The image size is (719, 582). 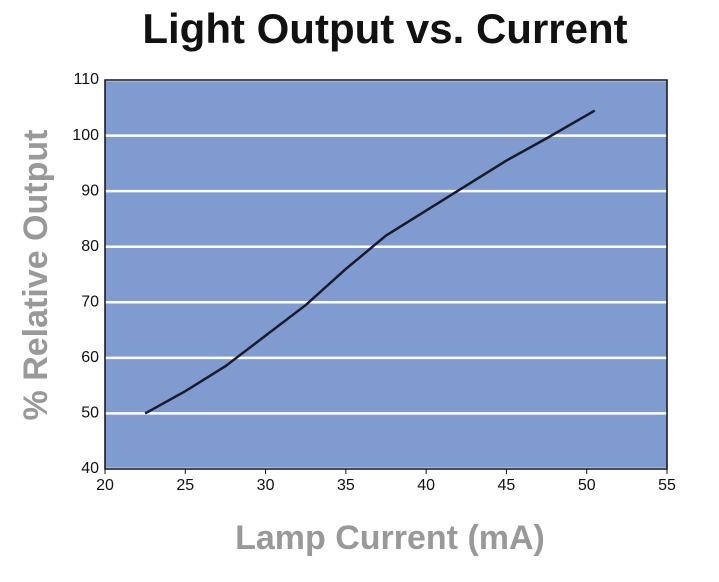 What do you see at coordinates (426, 485) in the screenshot?
I see `x-tick-label: 40` at bounding box center [426, 485].